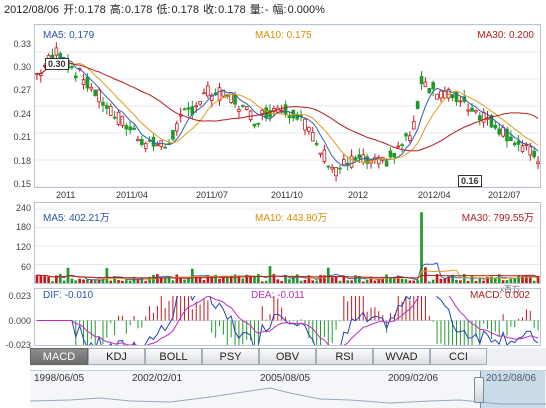  Describe the element at coordinates (116, 356) in the screenshot. I see `tab-kdj: KDJ` at that location.